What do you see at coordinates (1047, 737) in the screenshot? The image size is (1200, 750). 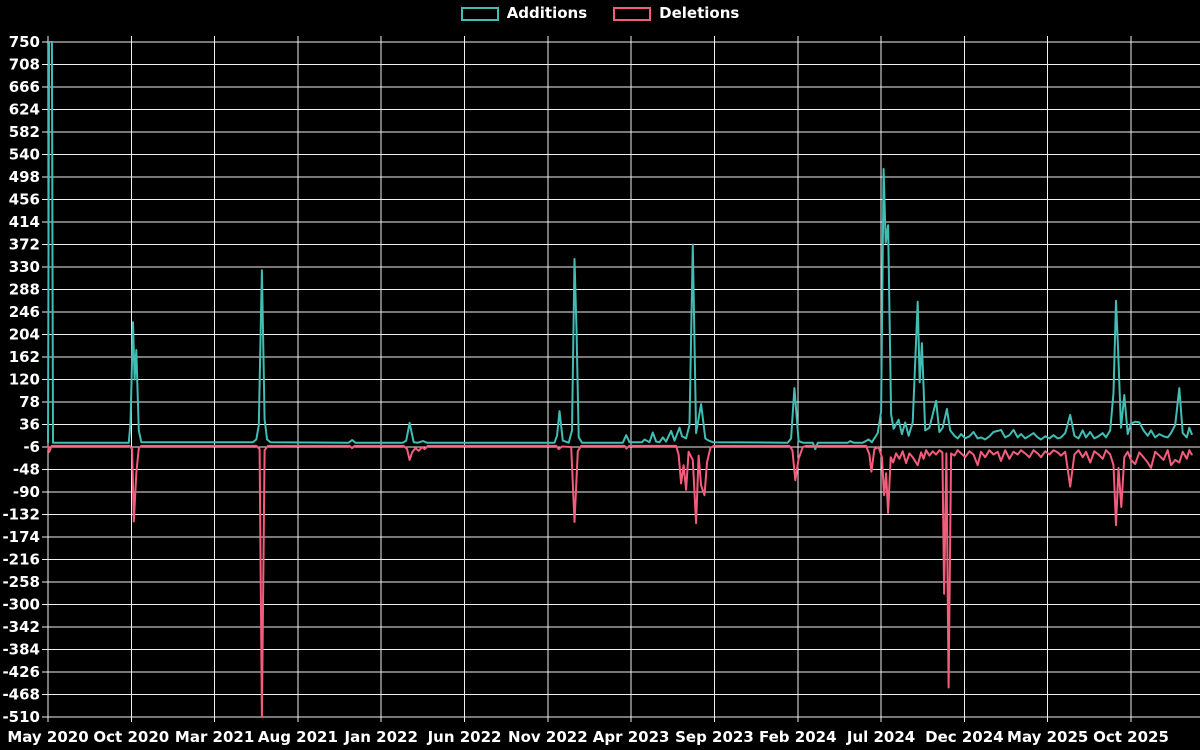 I see `svg-text: May 2025` at bounding box center [1047, 737].